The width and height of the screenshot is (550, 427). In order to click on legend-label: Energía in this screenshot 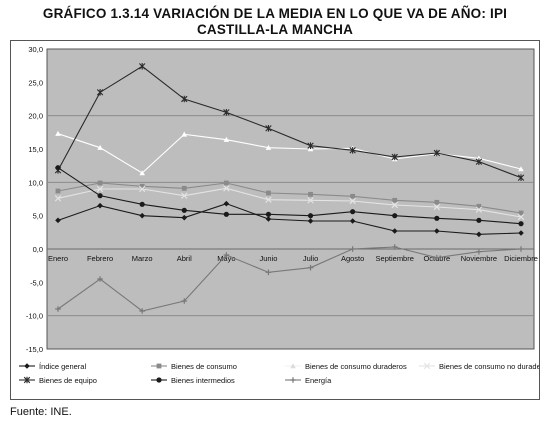, I will do `click(318, 380)`.